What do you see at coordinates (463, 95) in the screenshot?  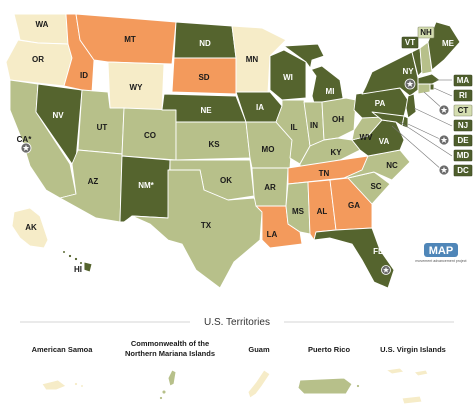 I see `tag-RI` at bounding box center [463, 95].